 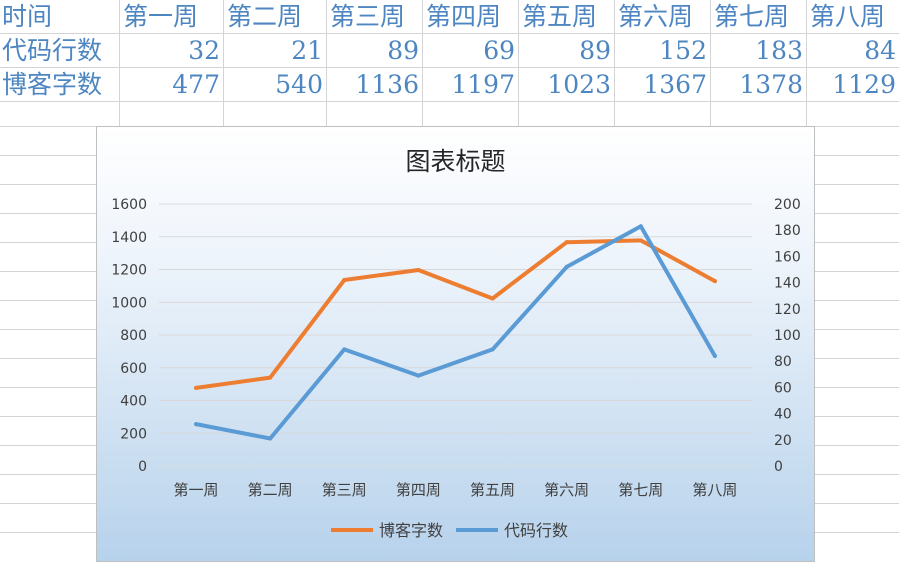 What do you see at coordinates (204, 50) in the screenshot?
I see `data-cell: 32` at bounding box center [204, 50].